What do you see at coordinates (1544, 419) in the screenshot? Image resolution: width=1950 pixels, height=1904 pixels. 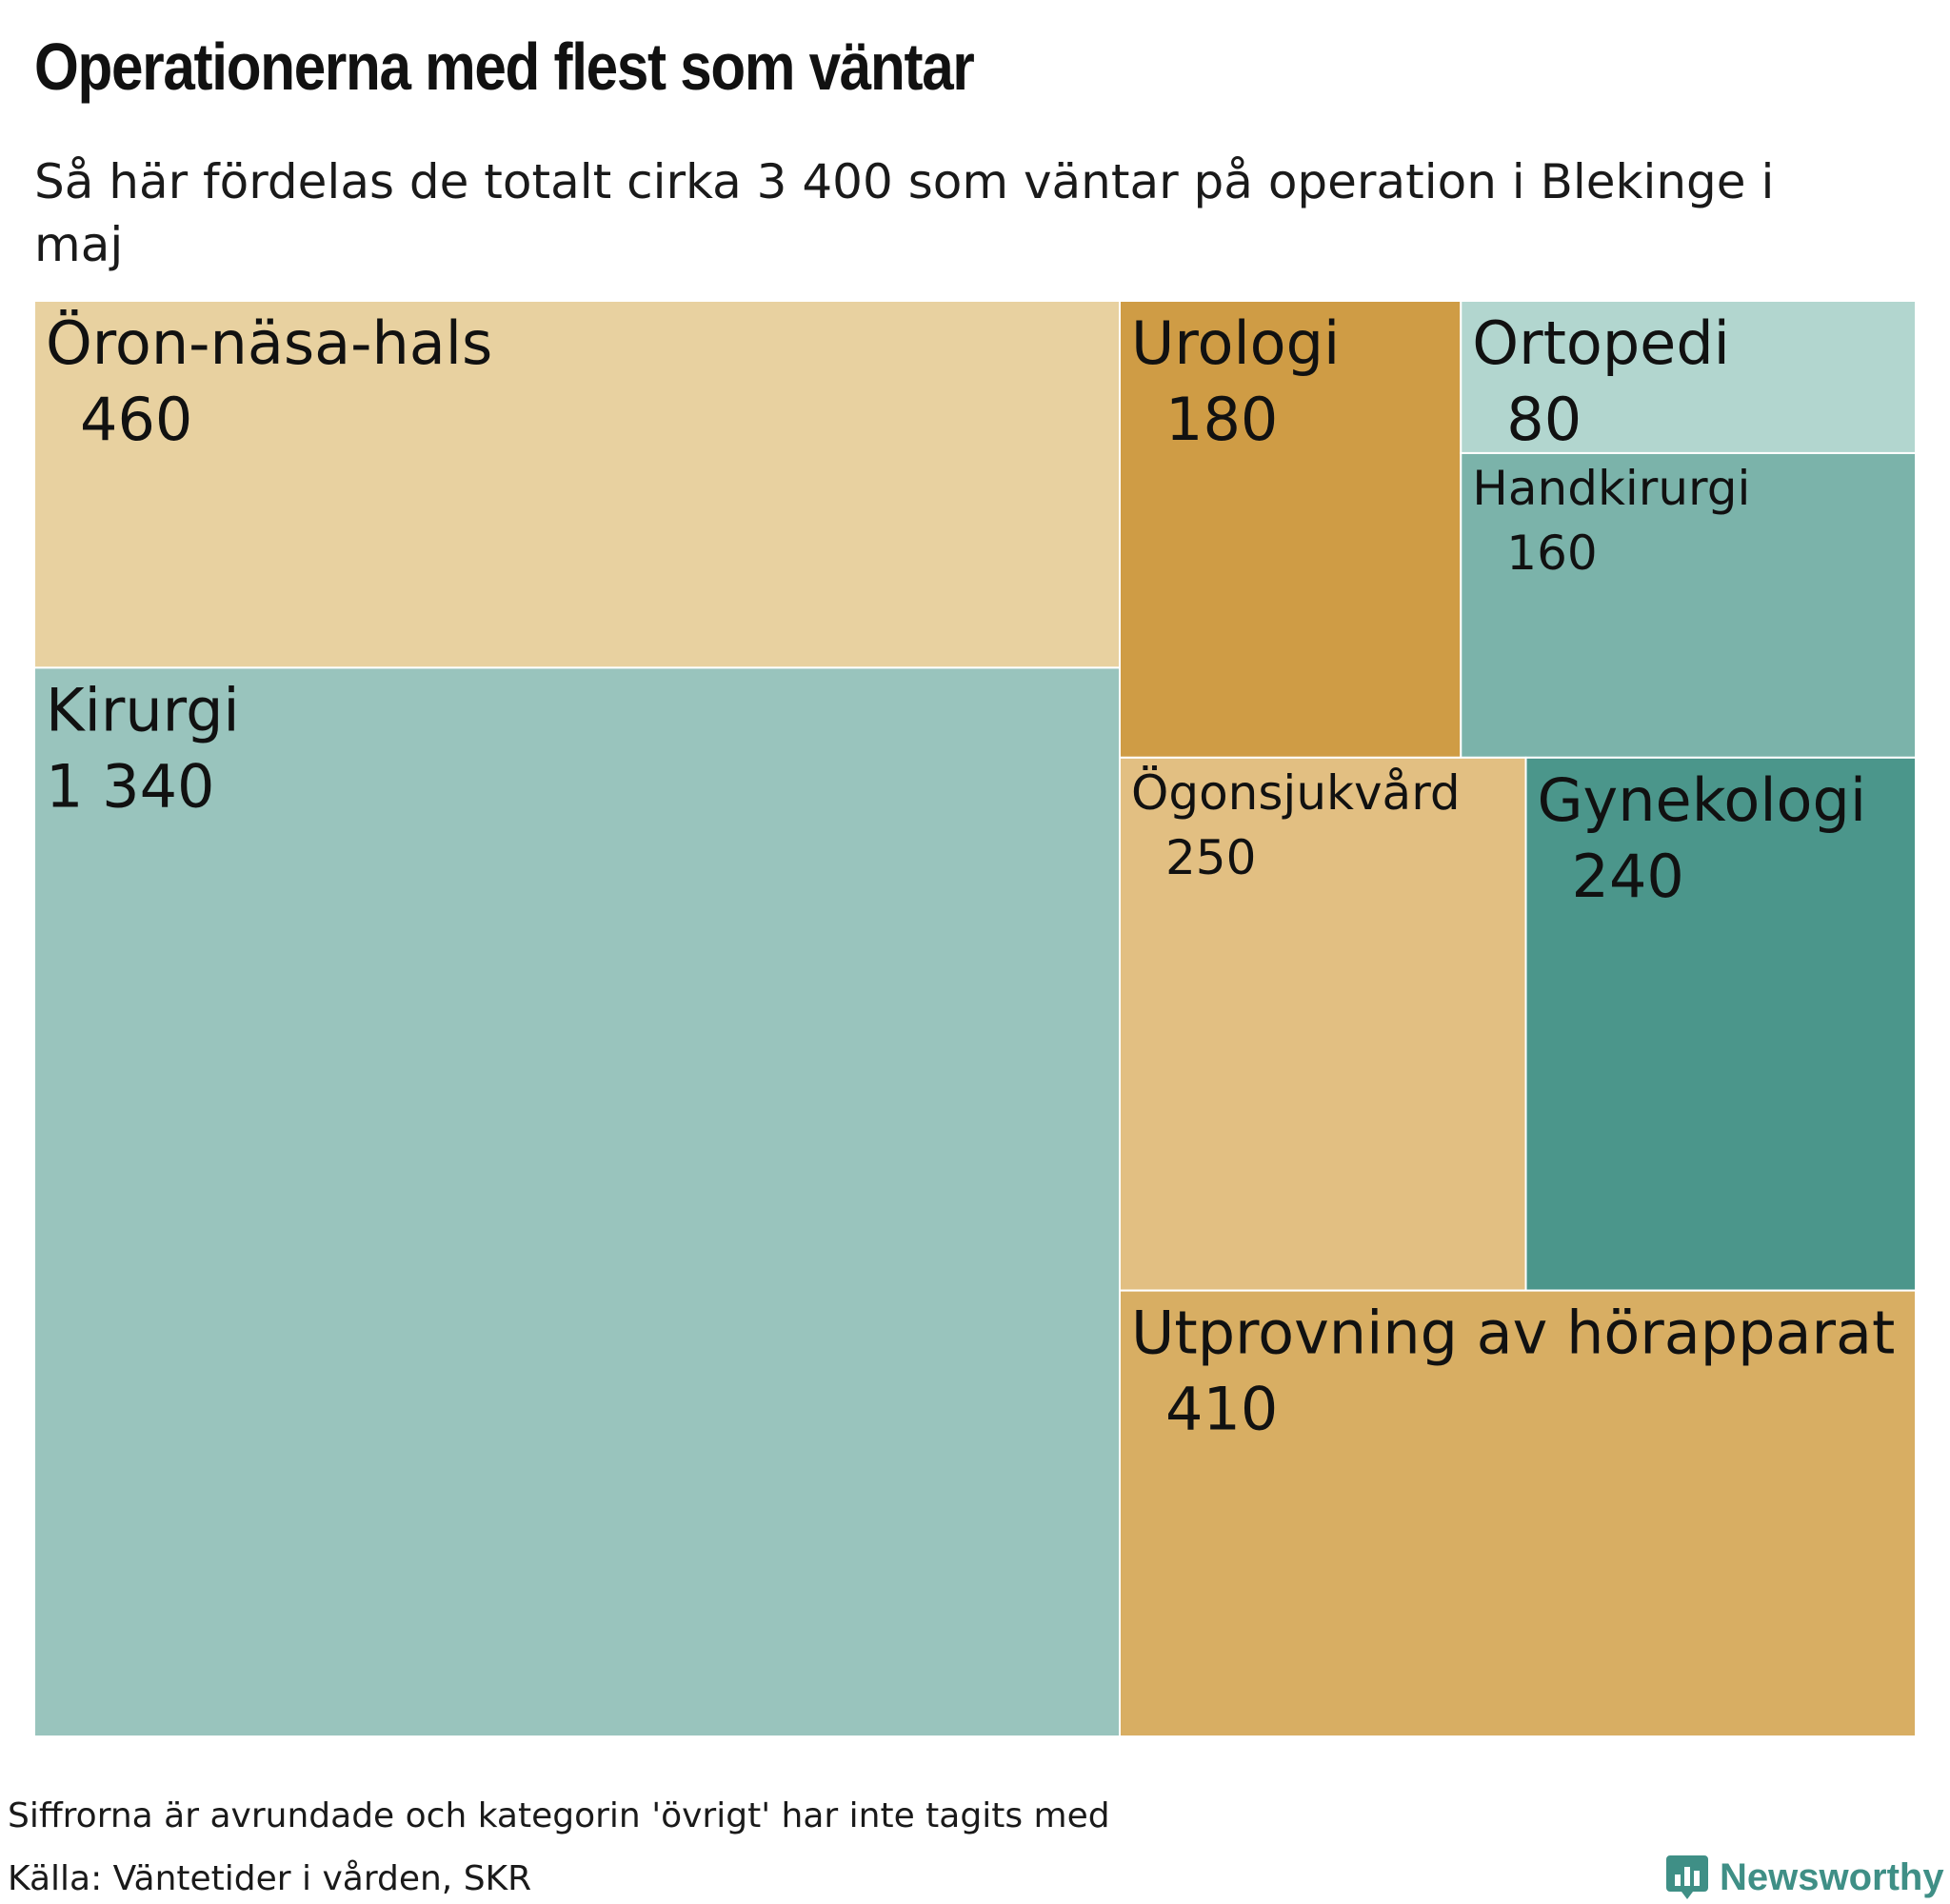 I see `tile-value-ortopedi: 80` at bounding box center [1544, 419].